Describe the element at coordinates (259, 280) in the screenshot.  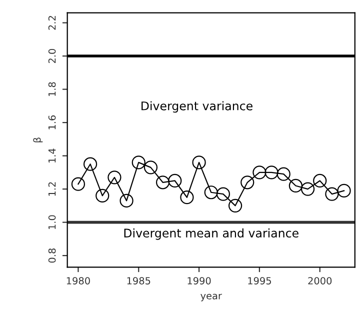
I see `x-tick-label: 1995` at that location.